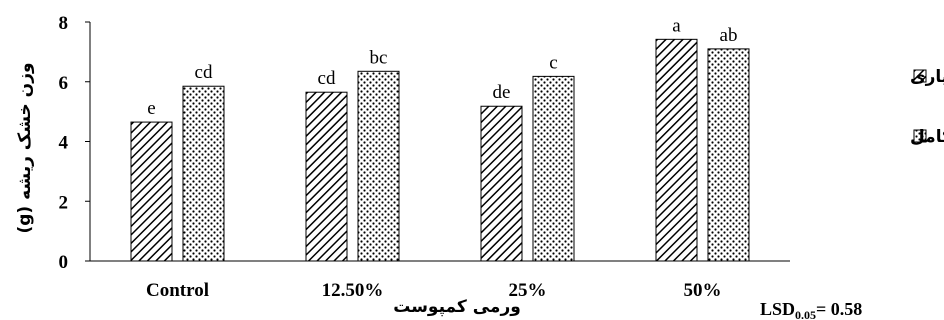 The width and height of the screenshot is (944, 320). I want to click on lsd-annotation: LSD0.05= 0.58, so click(811, 309).